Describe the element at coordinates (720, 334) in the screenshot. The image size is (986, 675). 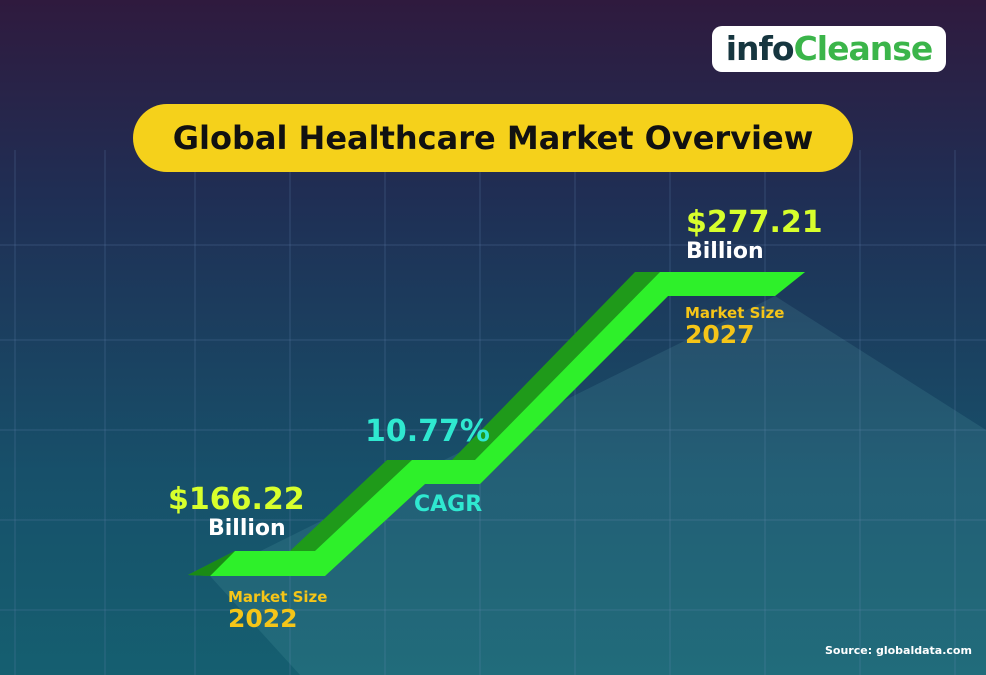
I see `end-year: 2027` at that location.